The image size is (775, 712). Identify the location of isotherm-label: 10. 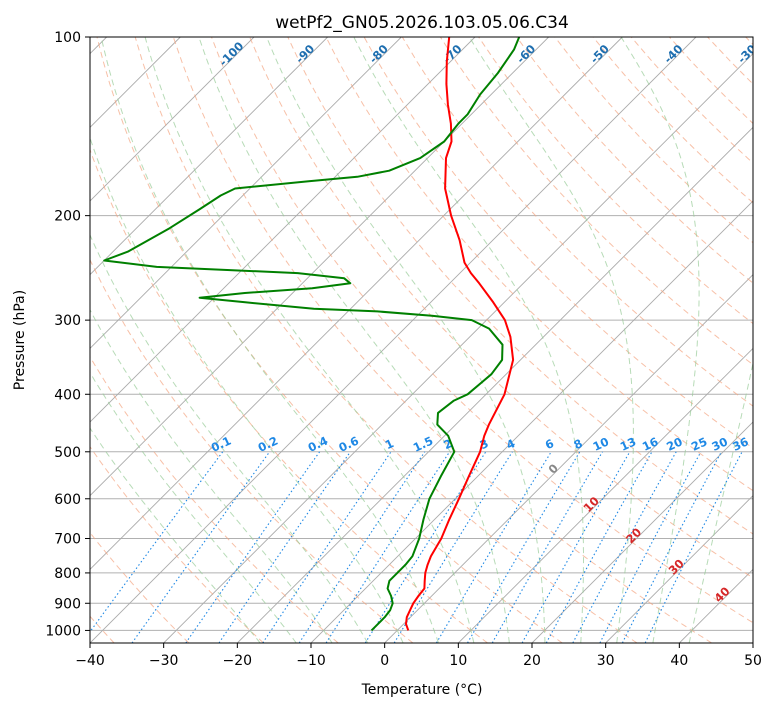
(591, 504).